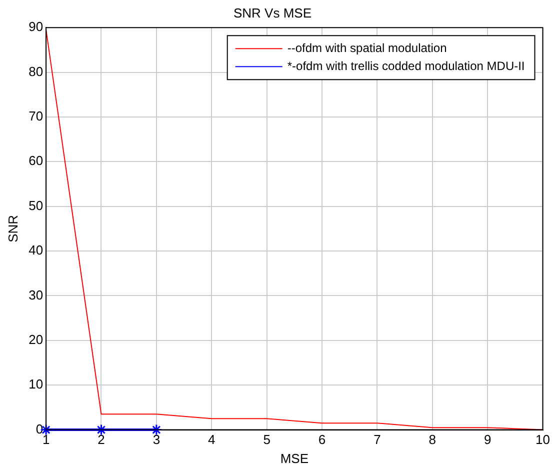  What do you see at coordinates (36, 384) in the screenshot?
I see `y-tick-label: 10` at bounding box center [36, 384].